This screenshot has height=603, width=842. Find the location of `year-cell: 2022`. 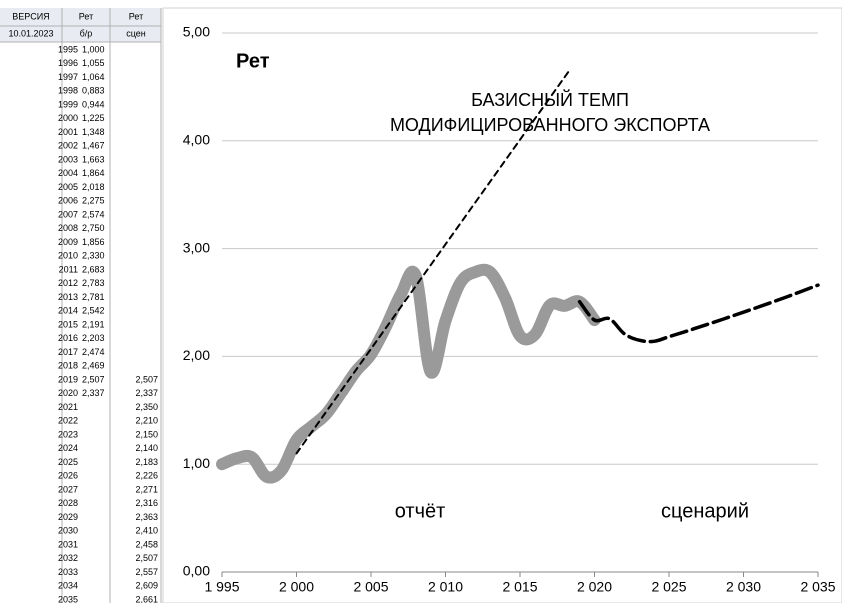

year-cell: 2022 is located at coordinates (68, 421).